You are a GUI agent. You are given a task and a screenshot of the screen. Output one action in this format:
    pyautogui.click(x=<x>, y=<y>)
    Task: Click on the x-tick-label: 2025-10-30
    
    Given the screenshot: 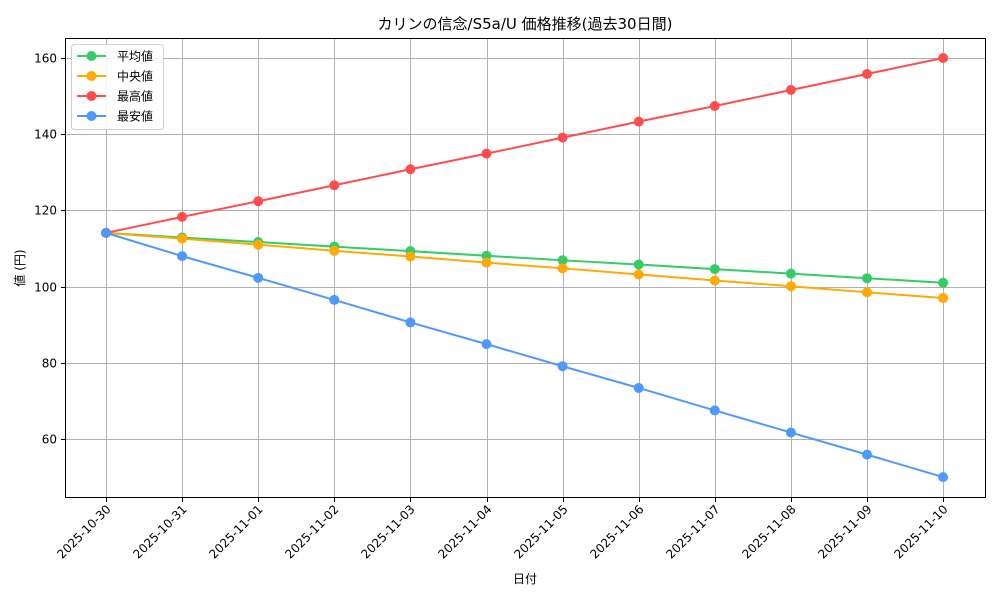 What is the action you would take?
    pyautogui.click(x=83, y=531)
    